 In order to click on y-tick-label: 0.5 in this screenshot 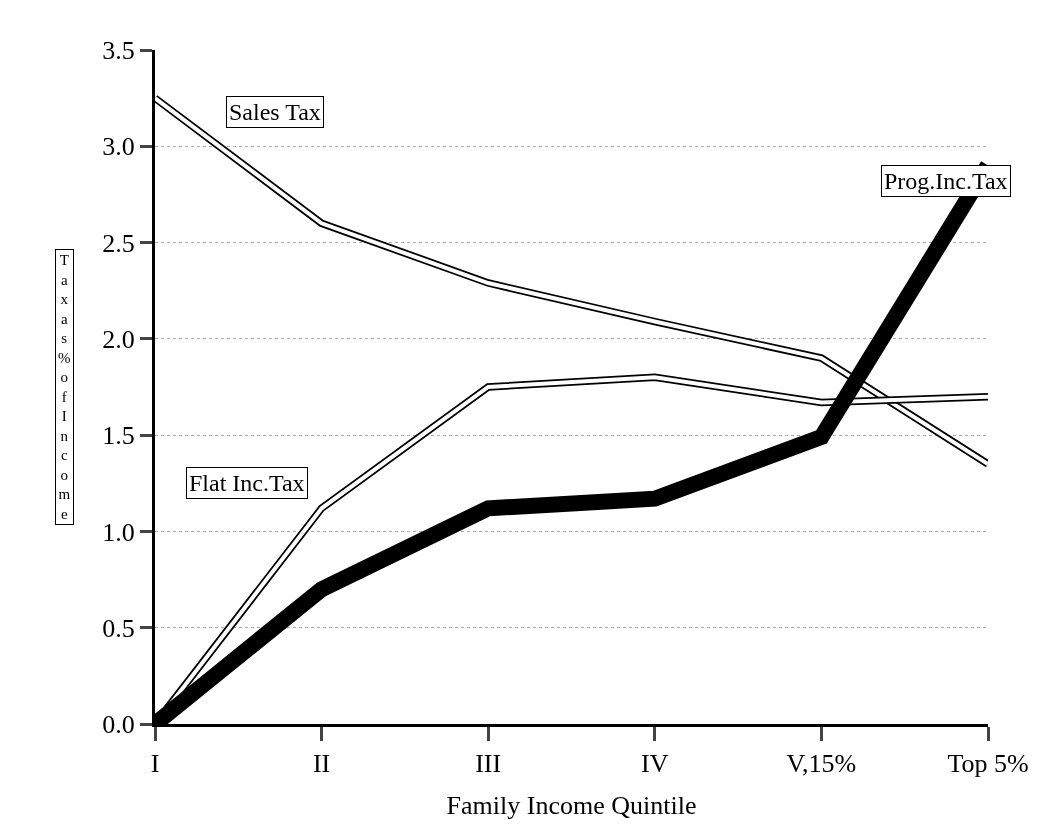, I will do `click(118, 628)`.